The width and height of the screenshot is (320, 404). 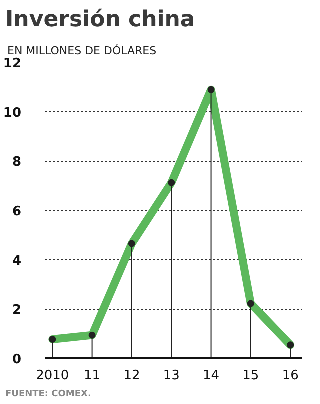 I want to click on x-tick-label: 15, so click(x=251, y=376).